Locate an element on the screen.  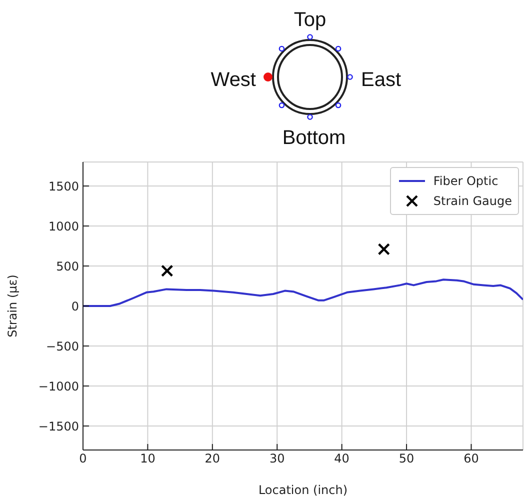
text: West is located at coordinates (233, 80).